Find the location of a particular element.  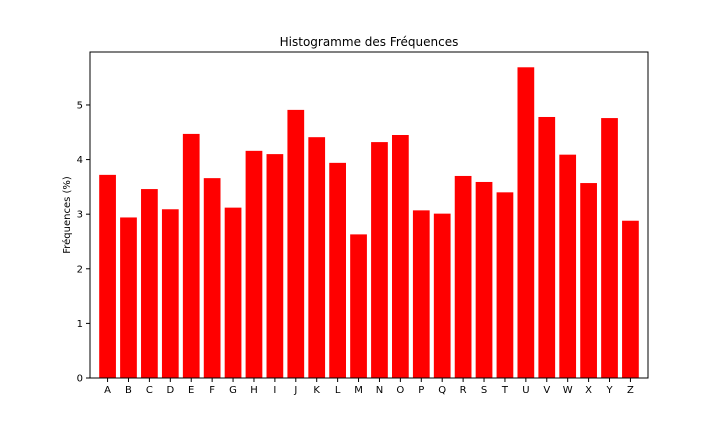

bar-w is located at coordinates (568, 266).